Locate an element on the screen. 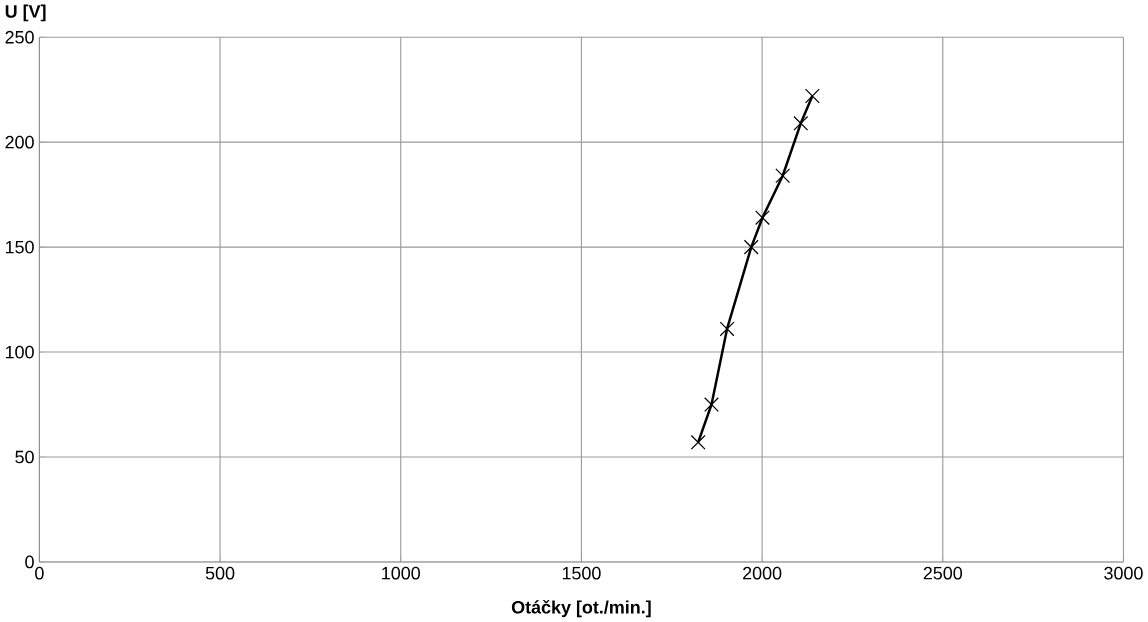 The image size is (1148, 622). x-axis-title: Otáčky [ot./min.] is located at coordinates (581, 609).